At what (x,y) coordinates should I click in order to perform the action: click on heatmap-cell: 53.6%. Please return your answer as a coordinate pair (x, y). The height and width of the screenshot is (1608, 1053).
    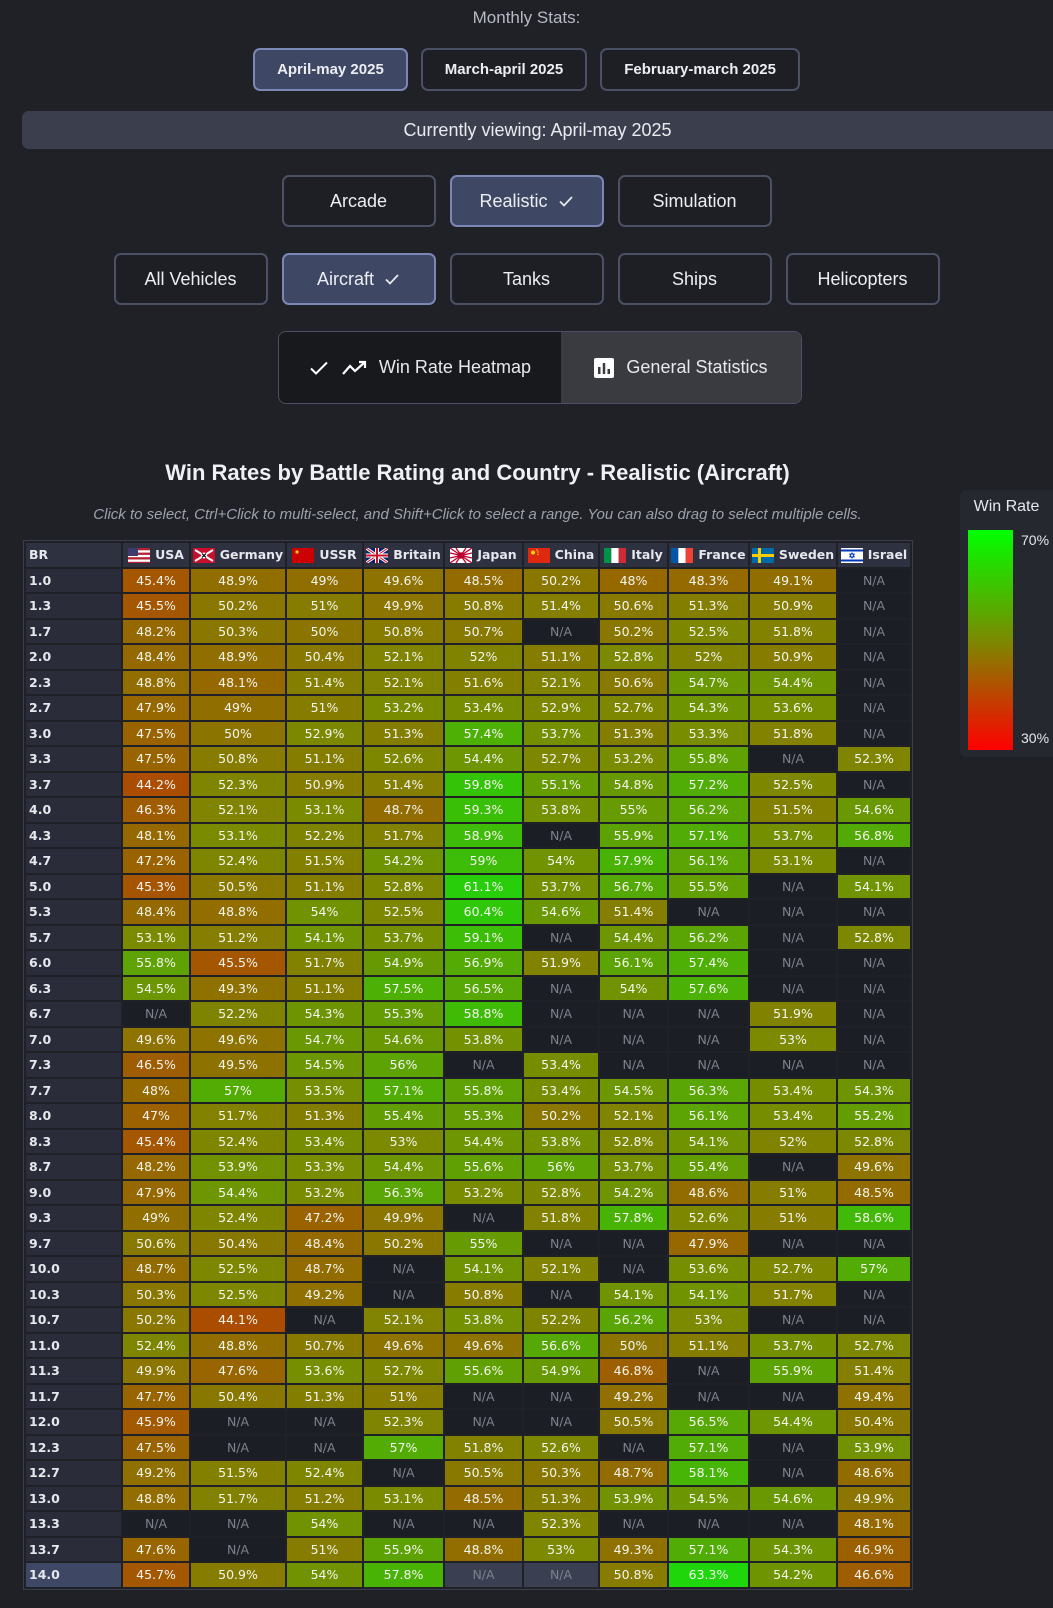
    Looking at the image, I should click on (324, 1371).